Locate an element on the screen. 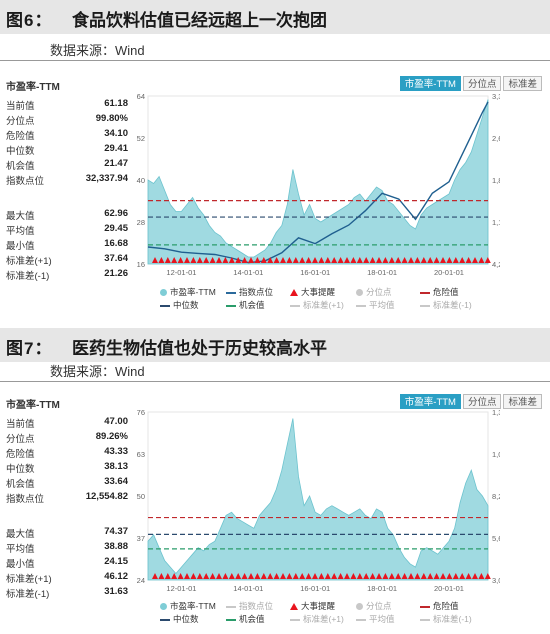 Image resolution: width=550 pixels, height=634 pixels. legend-item: 标准差(+1) is located at coordinates (317, 619).